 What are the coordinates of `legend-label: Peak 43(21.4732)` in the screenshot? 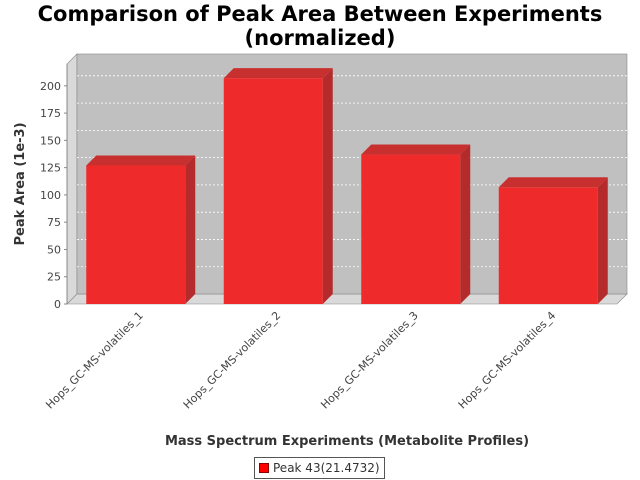 It's located at (326, 468).